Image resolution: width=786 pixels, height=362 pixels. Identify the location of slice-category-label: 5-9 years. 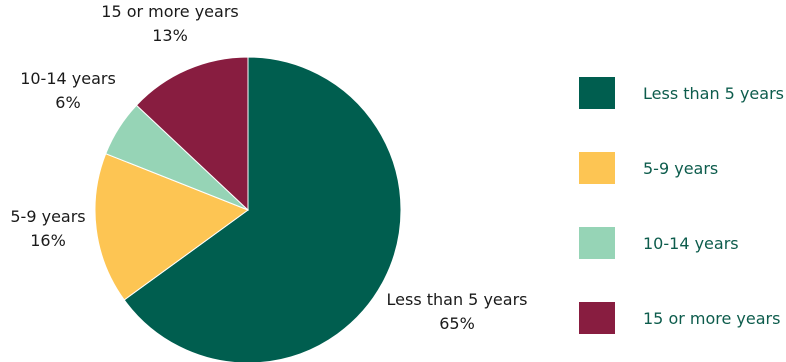
(47, 216).